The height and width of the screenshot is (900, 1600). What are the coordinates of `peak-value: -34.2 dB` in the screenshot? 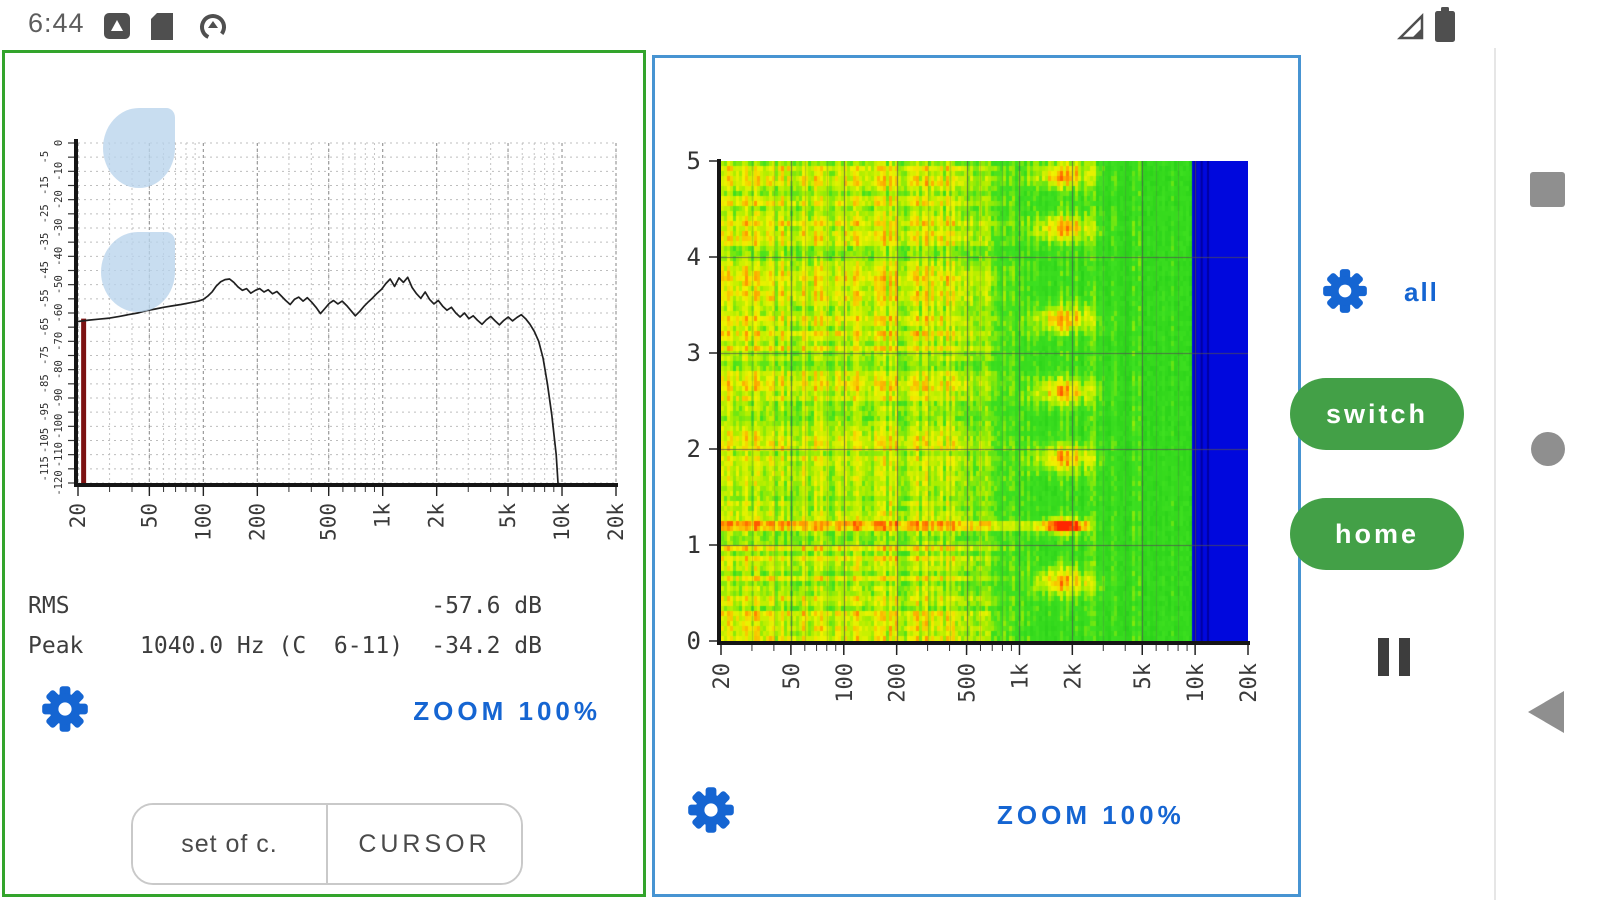 It's located at (486, 646).